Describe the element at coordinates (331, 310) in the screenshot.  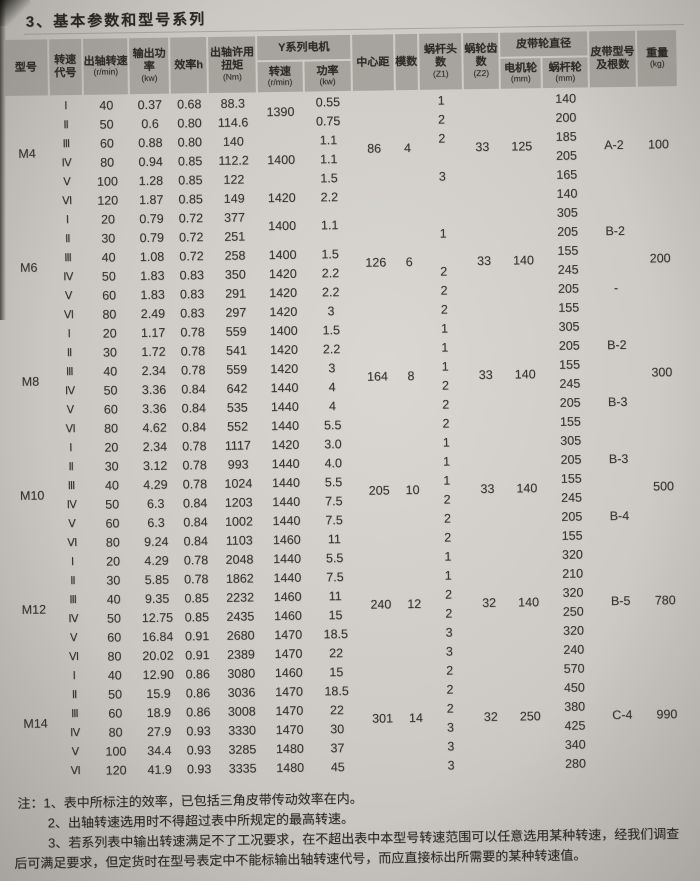
I see `cell-motor-power: 3` at that location.